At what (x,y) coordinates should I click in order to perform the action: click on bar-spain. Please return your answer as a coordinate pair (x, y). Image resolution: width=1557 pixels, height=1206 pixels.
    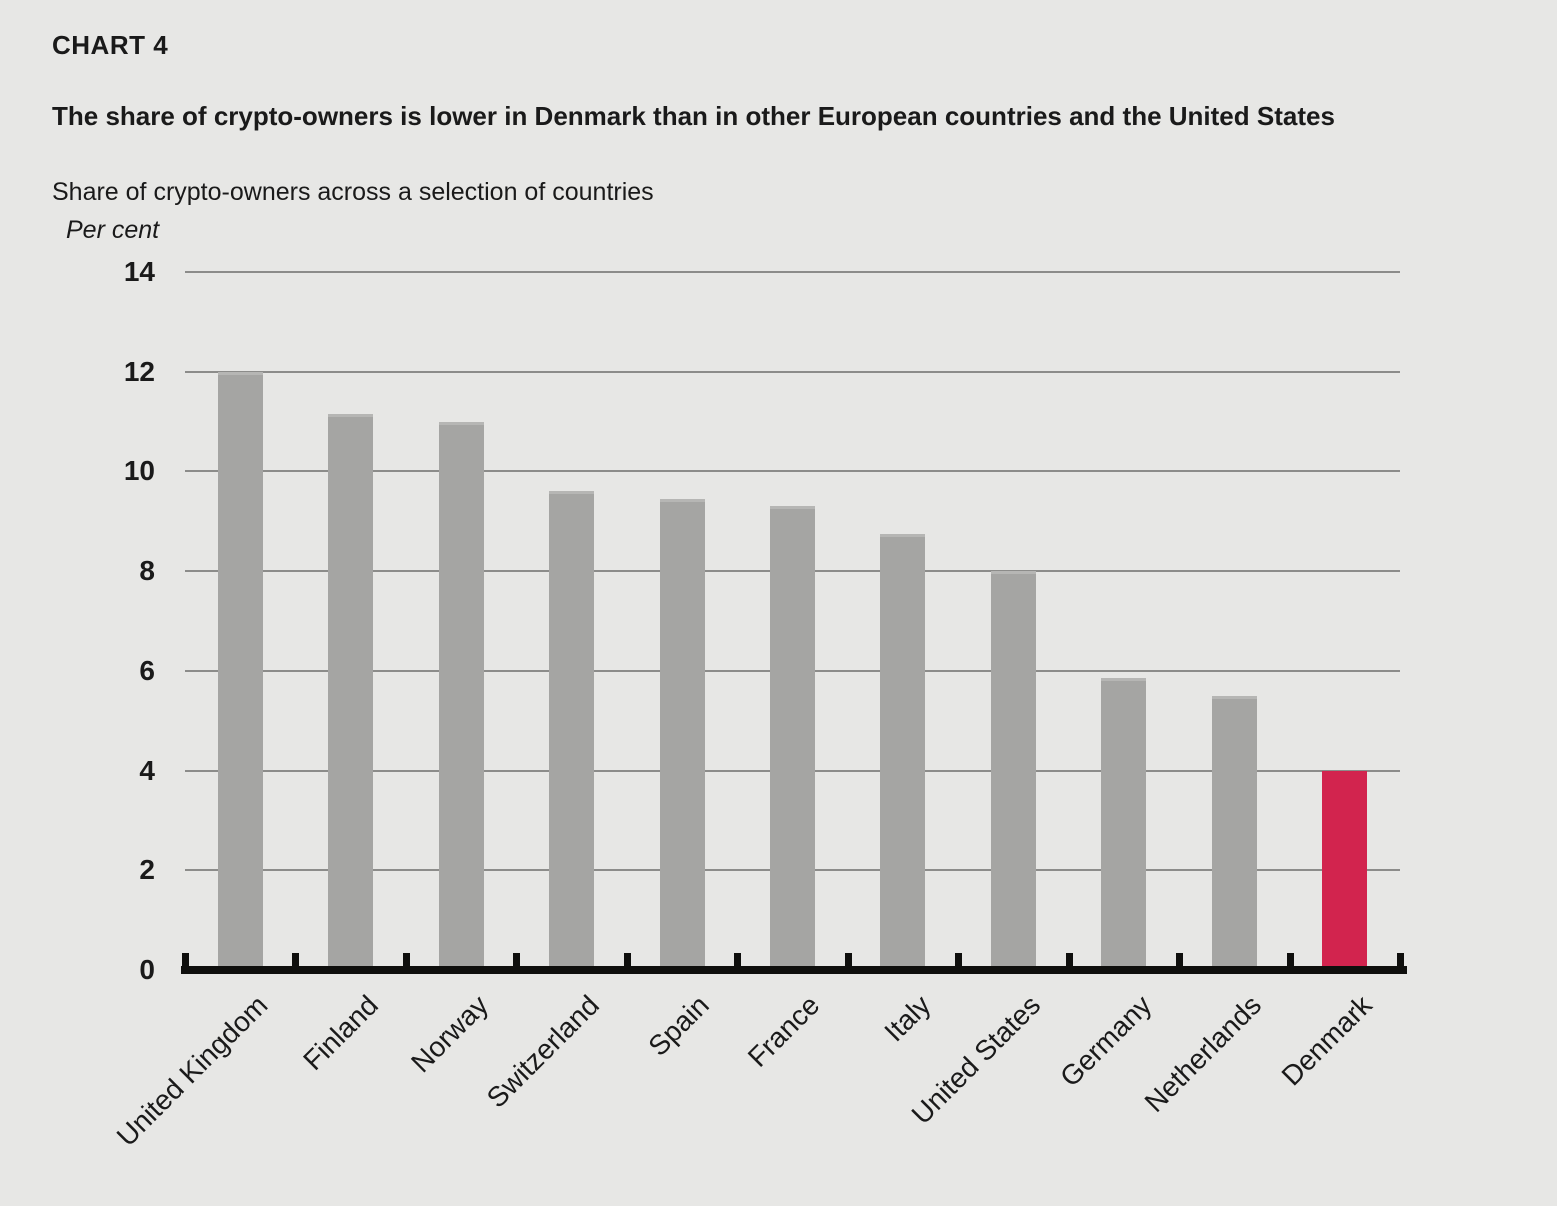
    Looking at the image, I should click on (682, 734).